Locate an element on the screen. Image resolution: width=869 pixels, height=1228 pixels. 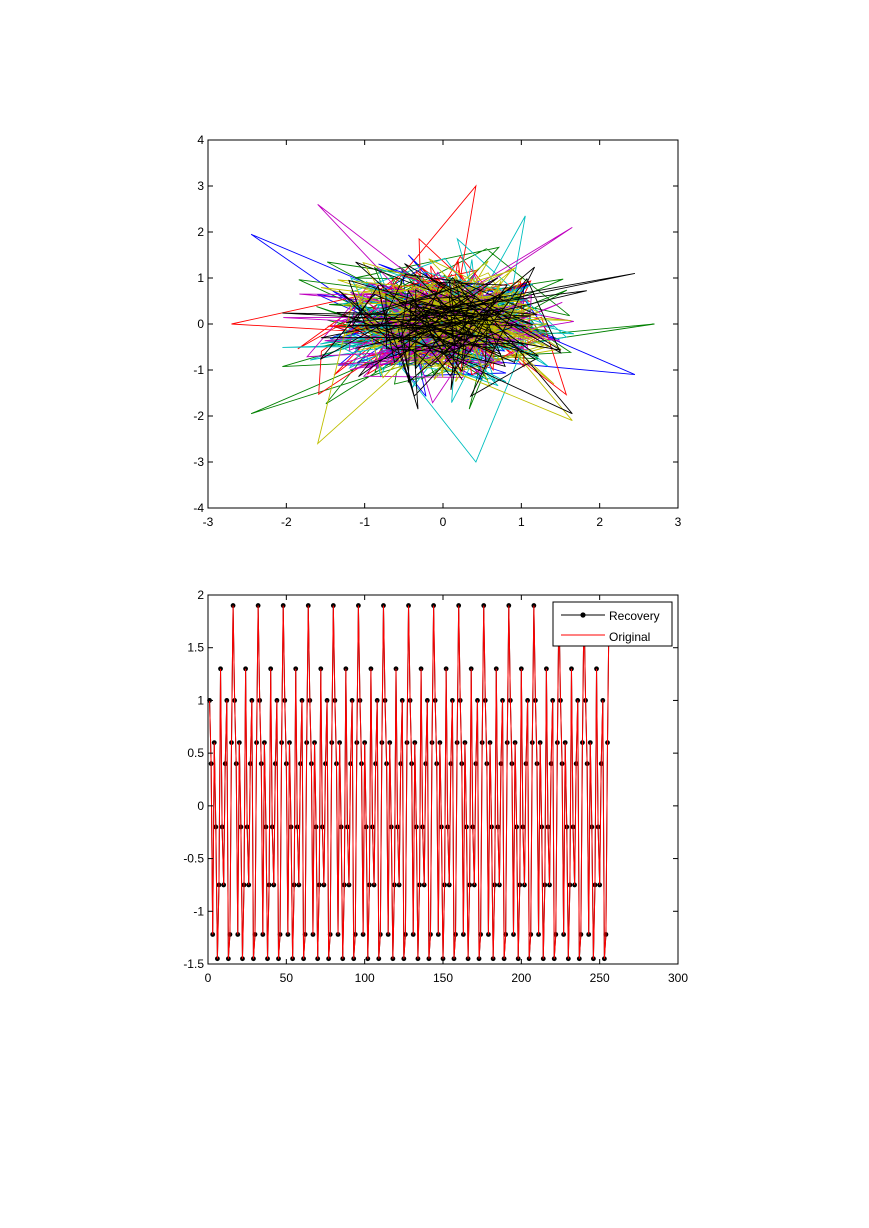
legend-box is located at coordinates (612, 624).